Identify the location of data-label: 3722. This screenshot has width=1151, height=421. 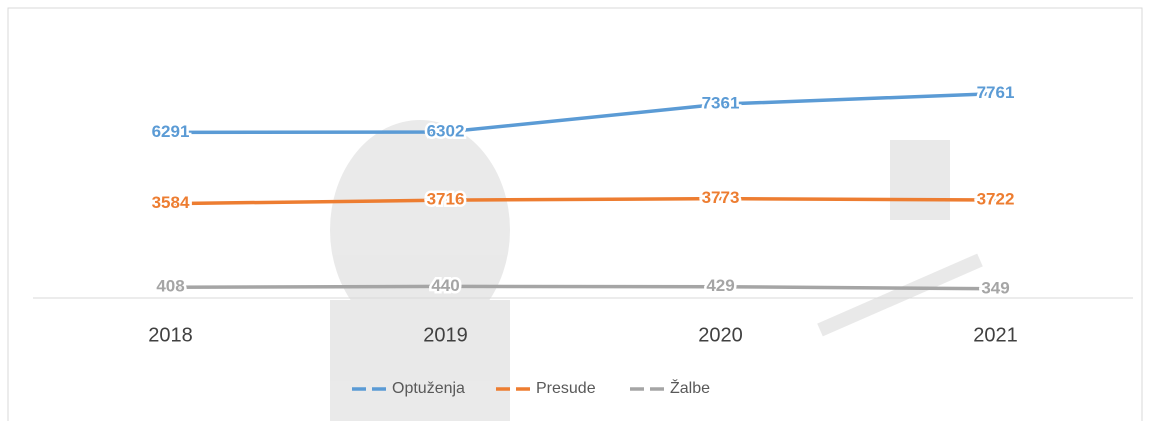
(996, 198).